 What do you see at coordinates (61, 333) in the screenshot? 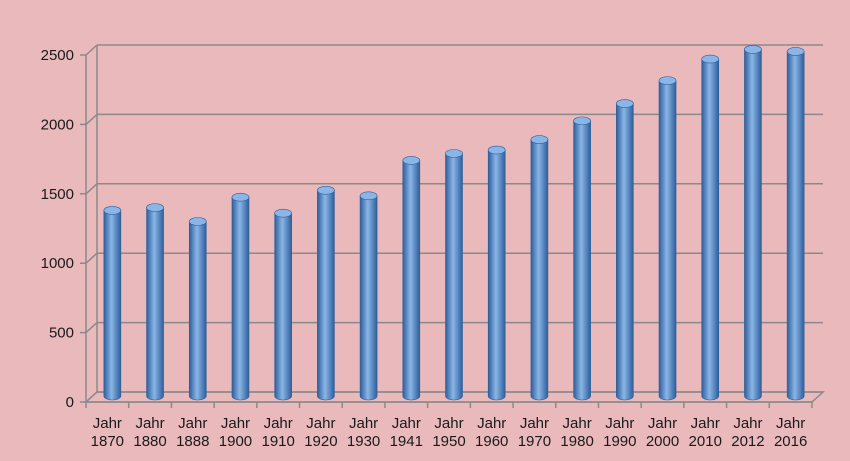
I see `y-tick-label: 500` at bounding box center [61, 333].